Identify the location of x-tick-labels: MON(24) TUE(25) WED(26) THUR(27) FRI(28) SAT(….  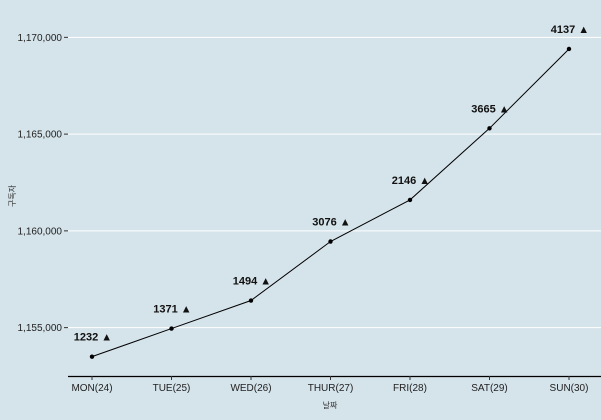
(329, 385).